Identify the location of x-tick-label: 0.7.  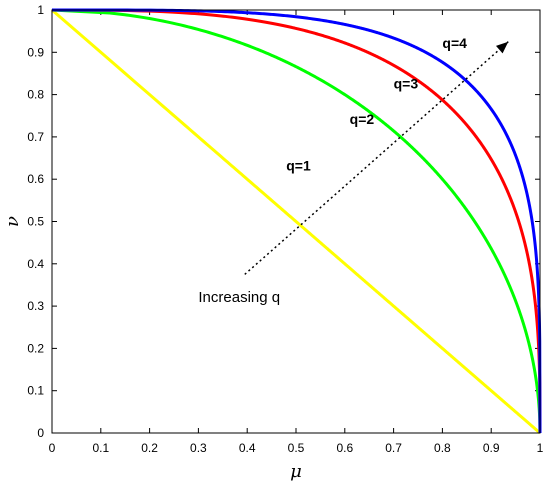
(393, 448).